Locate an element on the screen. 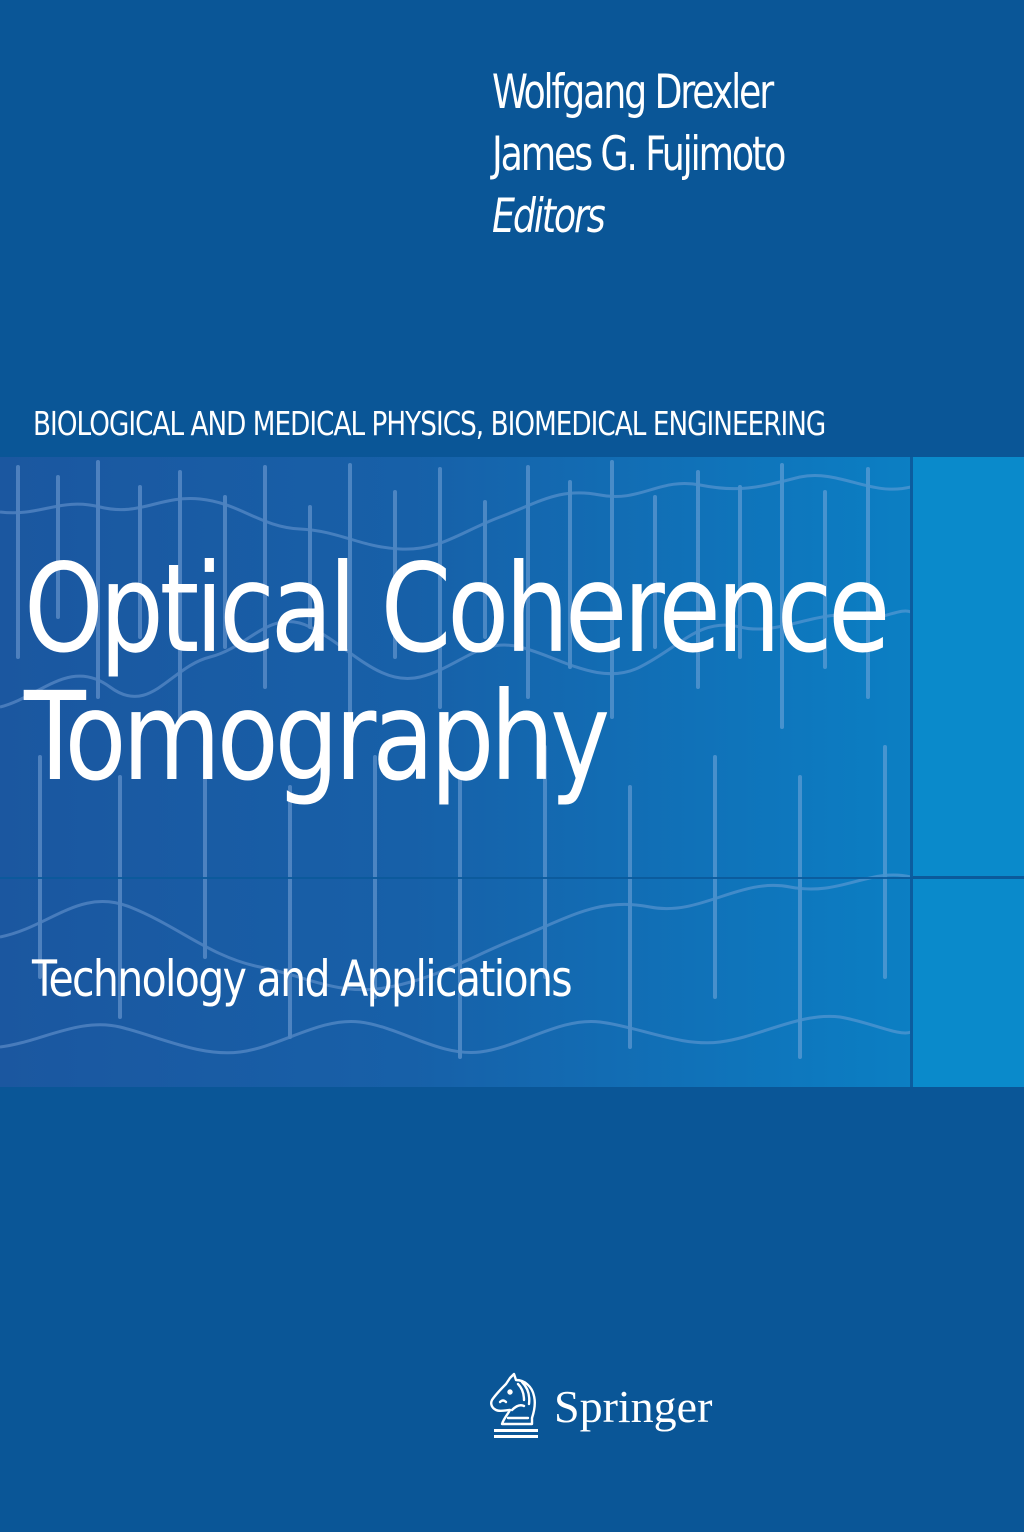  book-title: Optical Coherence Tomography is located at coordinates (457, 673).